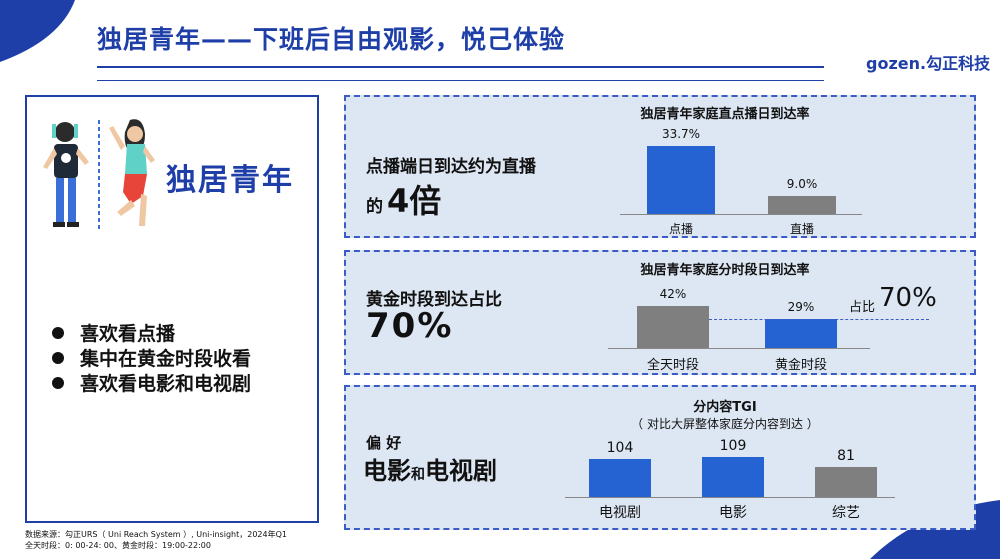 The image size is (1000, 559). Describe the element at coordinates (460, 67) in the screenshot. I see `title-underline` at that location.